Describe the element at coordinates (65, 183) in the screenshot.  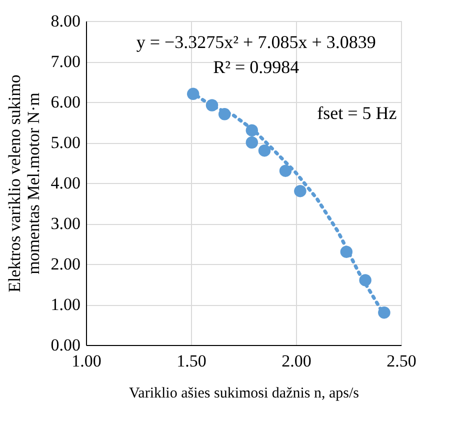
I see `y-tick-label: 4.00` at that location.